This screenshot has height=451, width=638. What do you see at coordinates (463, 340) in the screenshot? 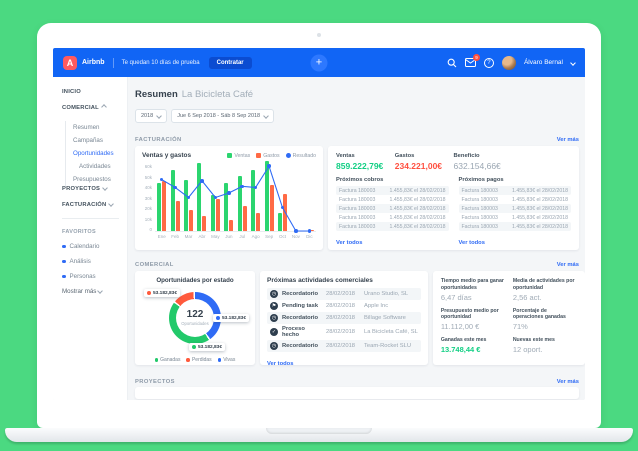
I see `kpi-label: Ganadas este mes` at bounding box center [463, 340].